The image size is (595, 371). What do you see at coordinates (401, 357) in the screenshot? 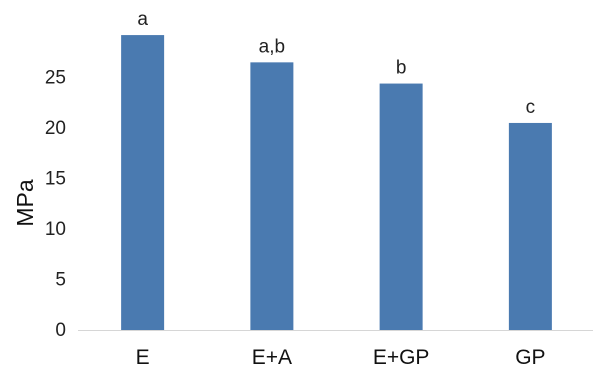
I see `x-category-label: E+GP` at bounding box center [401, 357].